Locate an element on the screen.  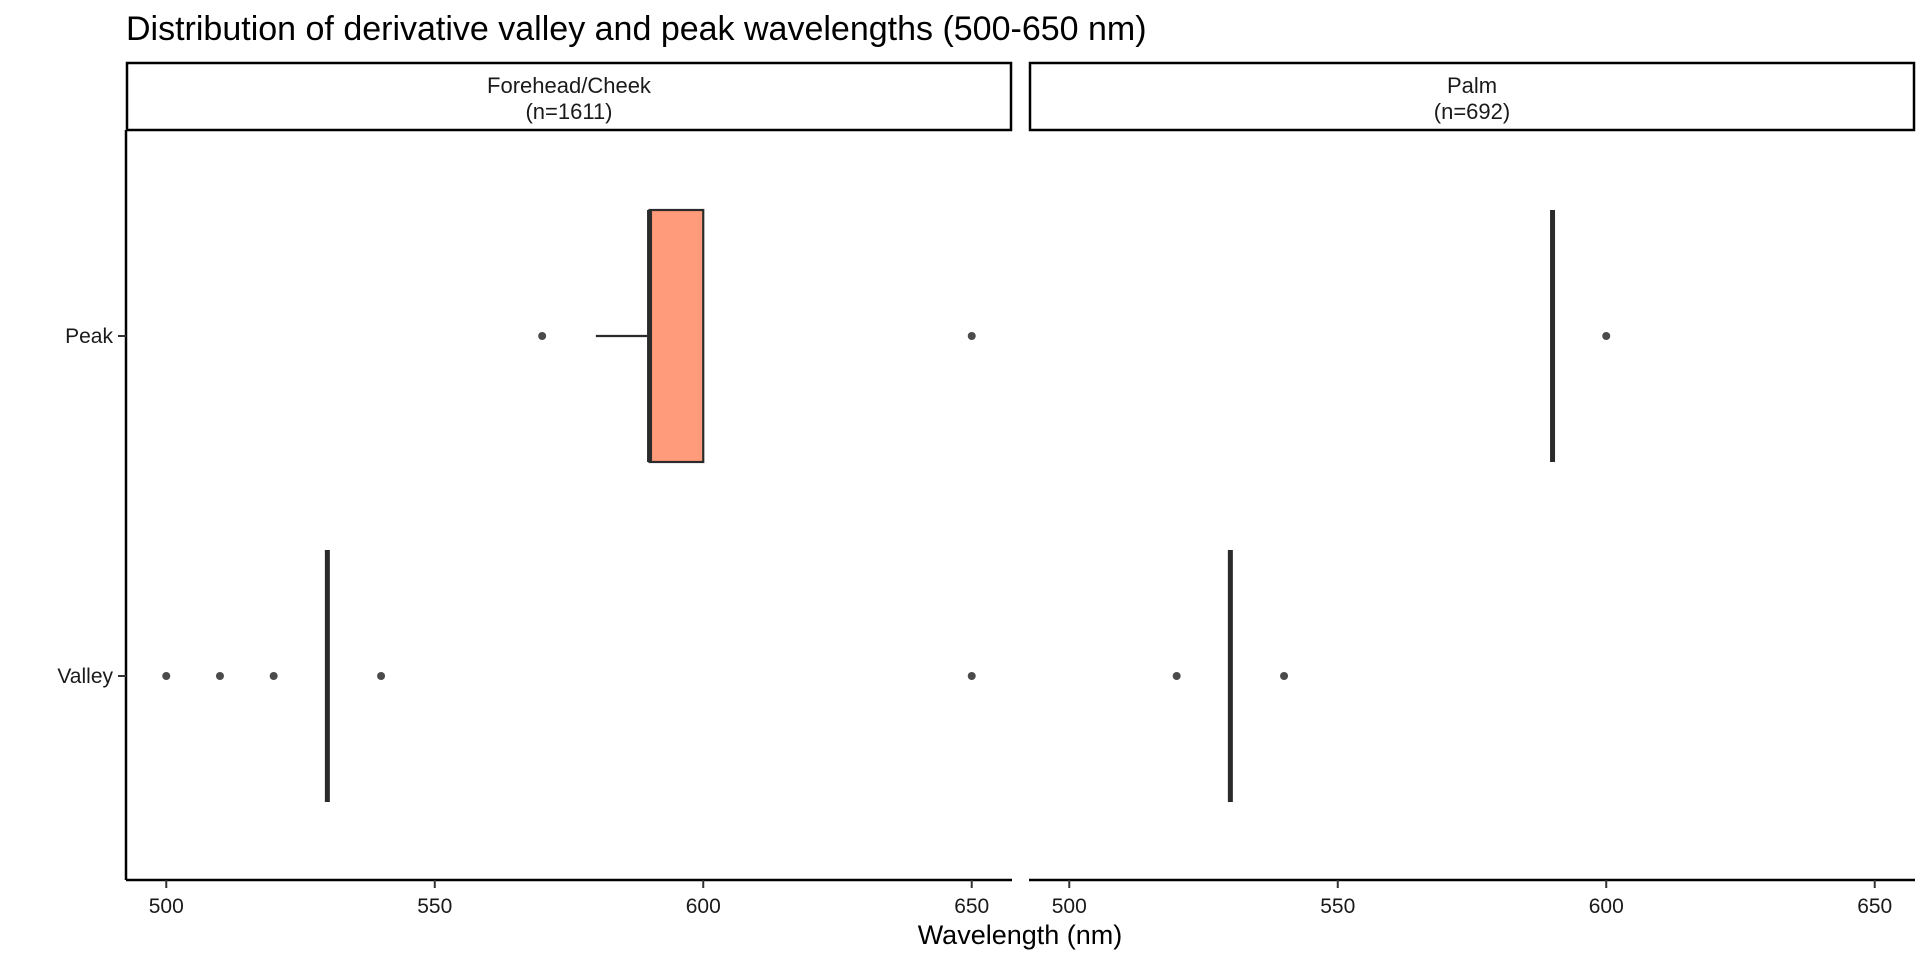
y-tick-label: Valley is located at coordinates (85, 676).